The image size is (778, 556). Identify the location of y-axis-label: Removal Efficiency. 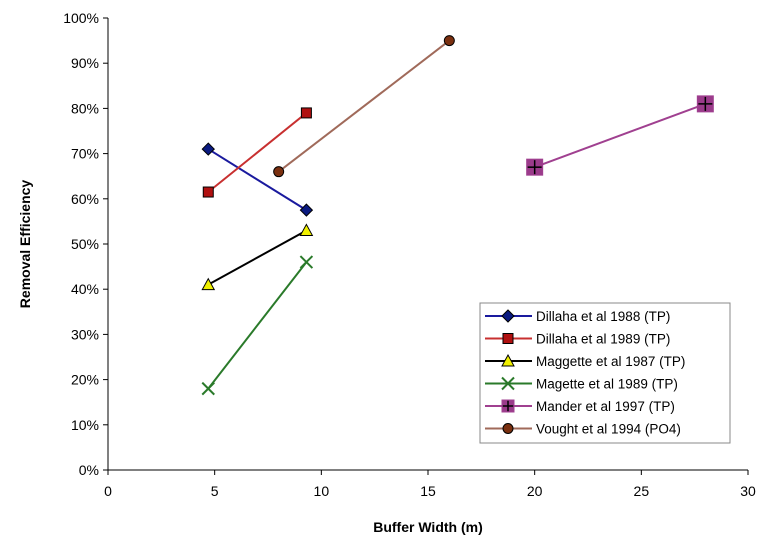
(25, 244).